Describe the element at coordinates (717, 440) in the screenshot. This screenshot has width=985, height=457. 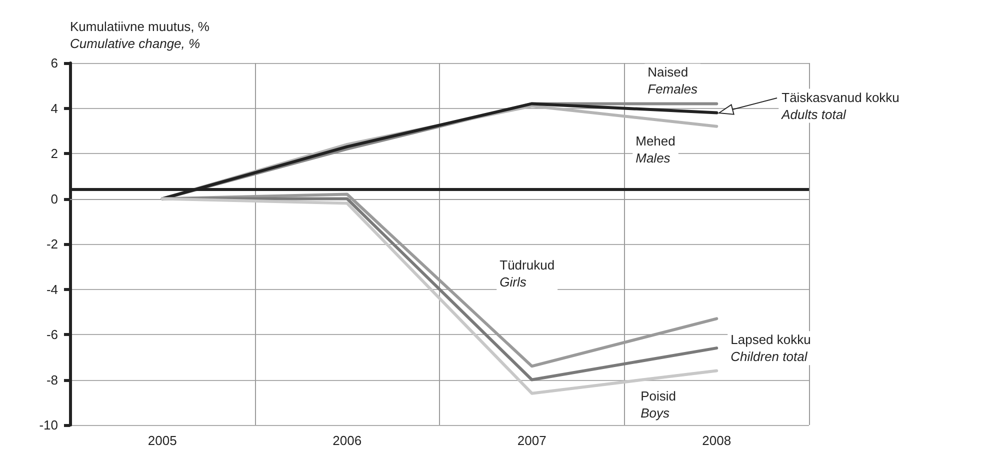
I see `x-tick-label: 2008` at that location.